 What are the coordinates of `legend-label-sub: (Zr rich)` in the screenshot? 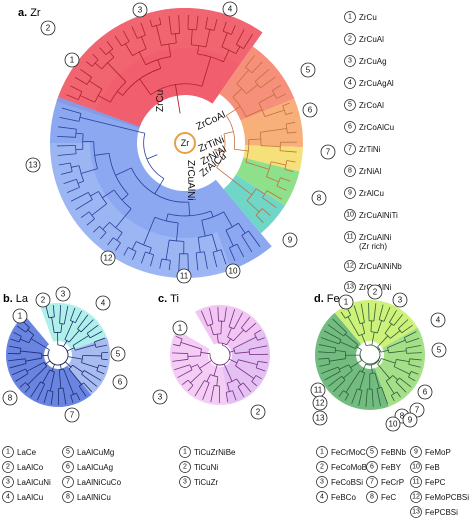 It's located at (373, 246).